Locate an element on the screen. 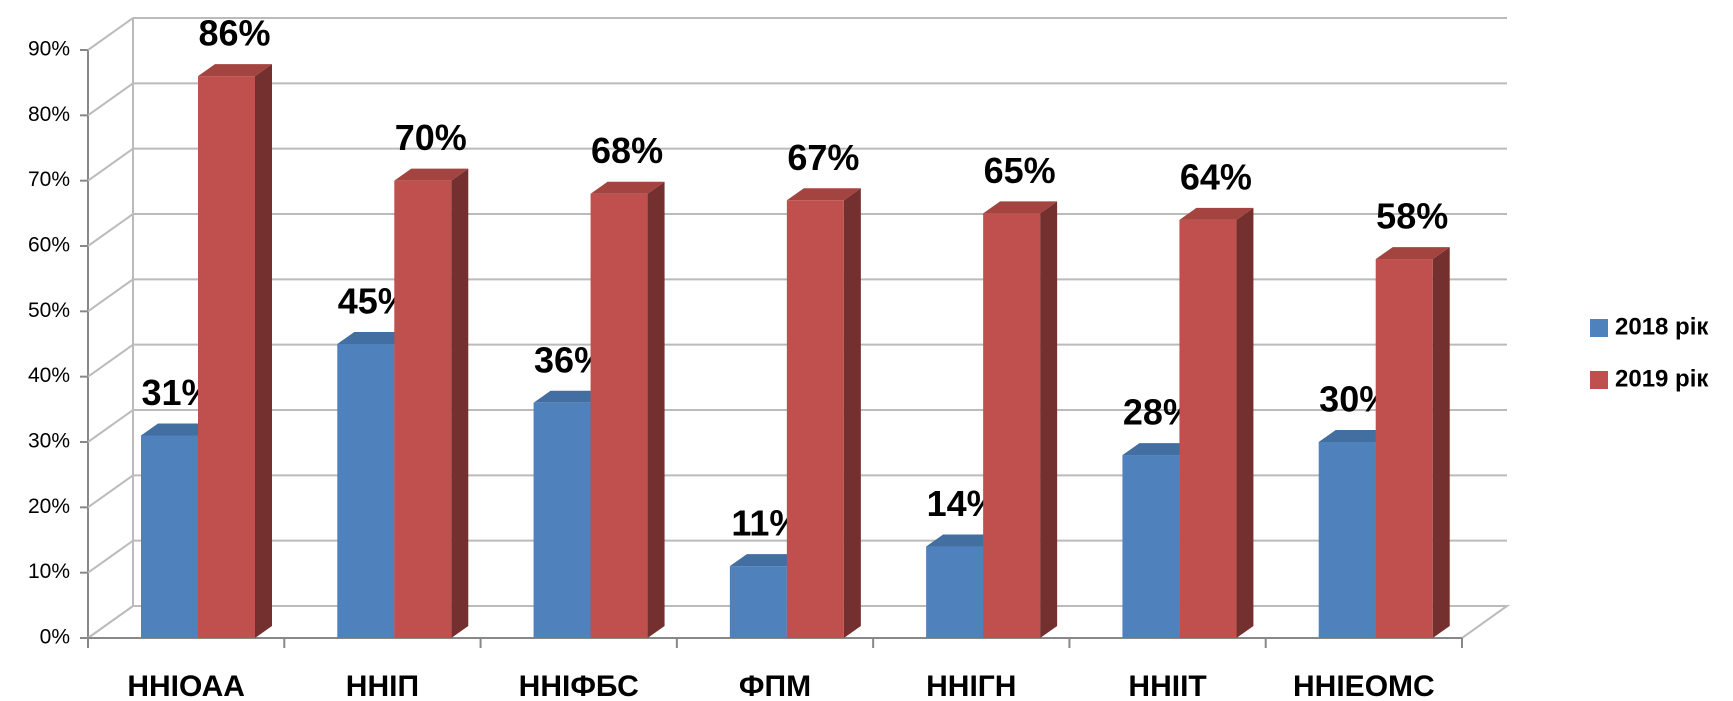 This screenshot has width=1733, height=701. y-tick-label: 10% is located at coordinates (49, 571).